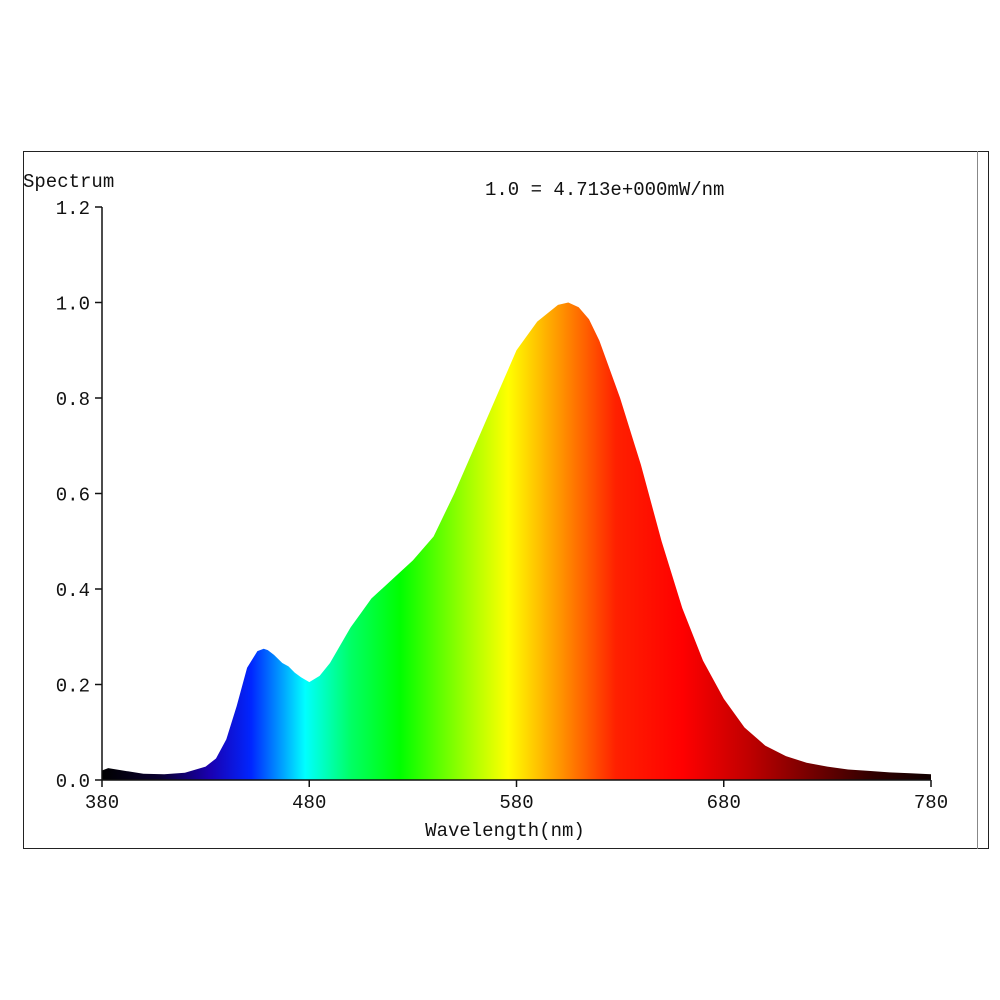 This screenshot has height=1000, width=1000. What do you see at coordinates (73, 782) in the screenshot?
I see `y-tick-label: 0.0` at bounding box center [73, 782].